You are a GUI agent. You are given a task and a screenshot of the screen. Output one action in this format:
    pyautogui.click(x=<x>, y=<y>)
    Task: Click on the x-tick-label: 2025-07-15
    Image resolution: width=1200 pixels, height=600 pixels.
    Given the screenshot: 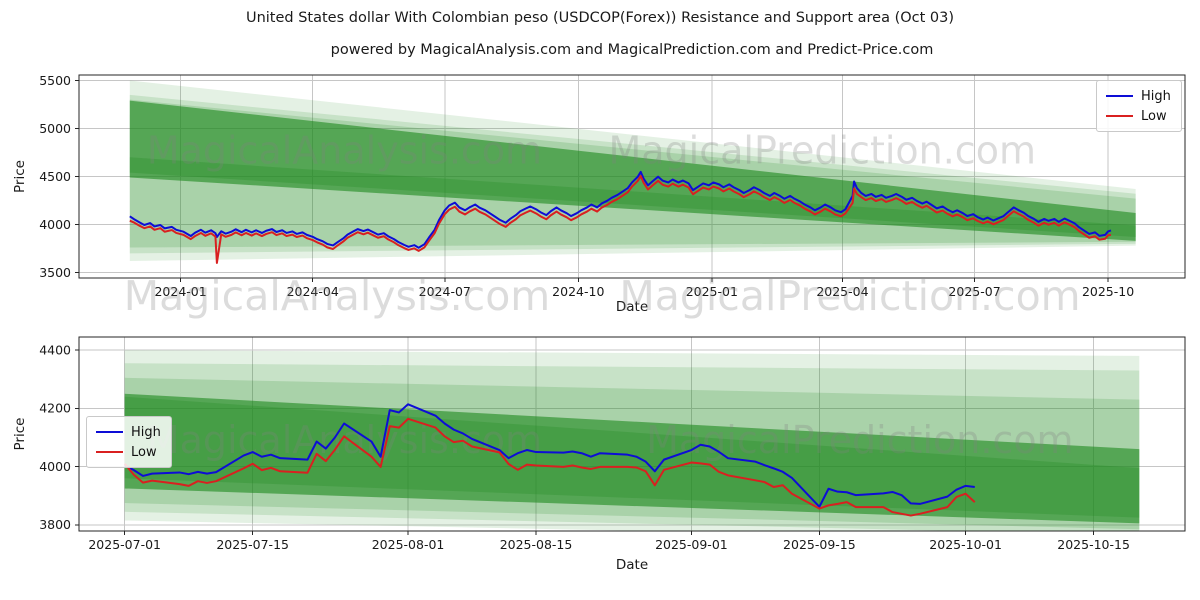 What is the action you would take?
    pyautogui.click(x=252, y=544)
    